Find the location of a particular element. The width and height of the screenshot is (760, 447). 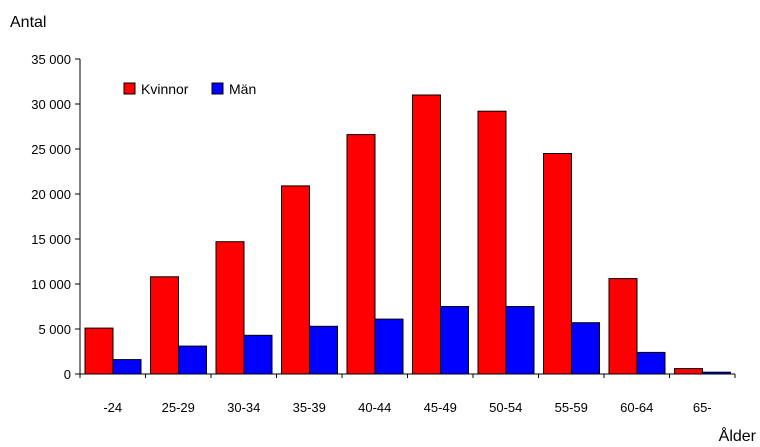

legend-swatch-man is located at coordinates (217, 88).